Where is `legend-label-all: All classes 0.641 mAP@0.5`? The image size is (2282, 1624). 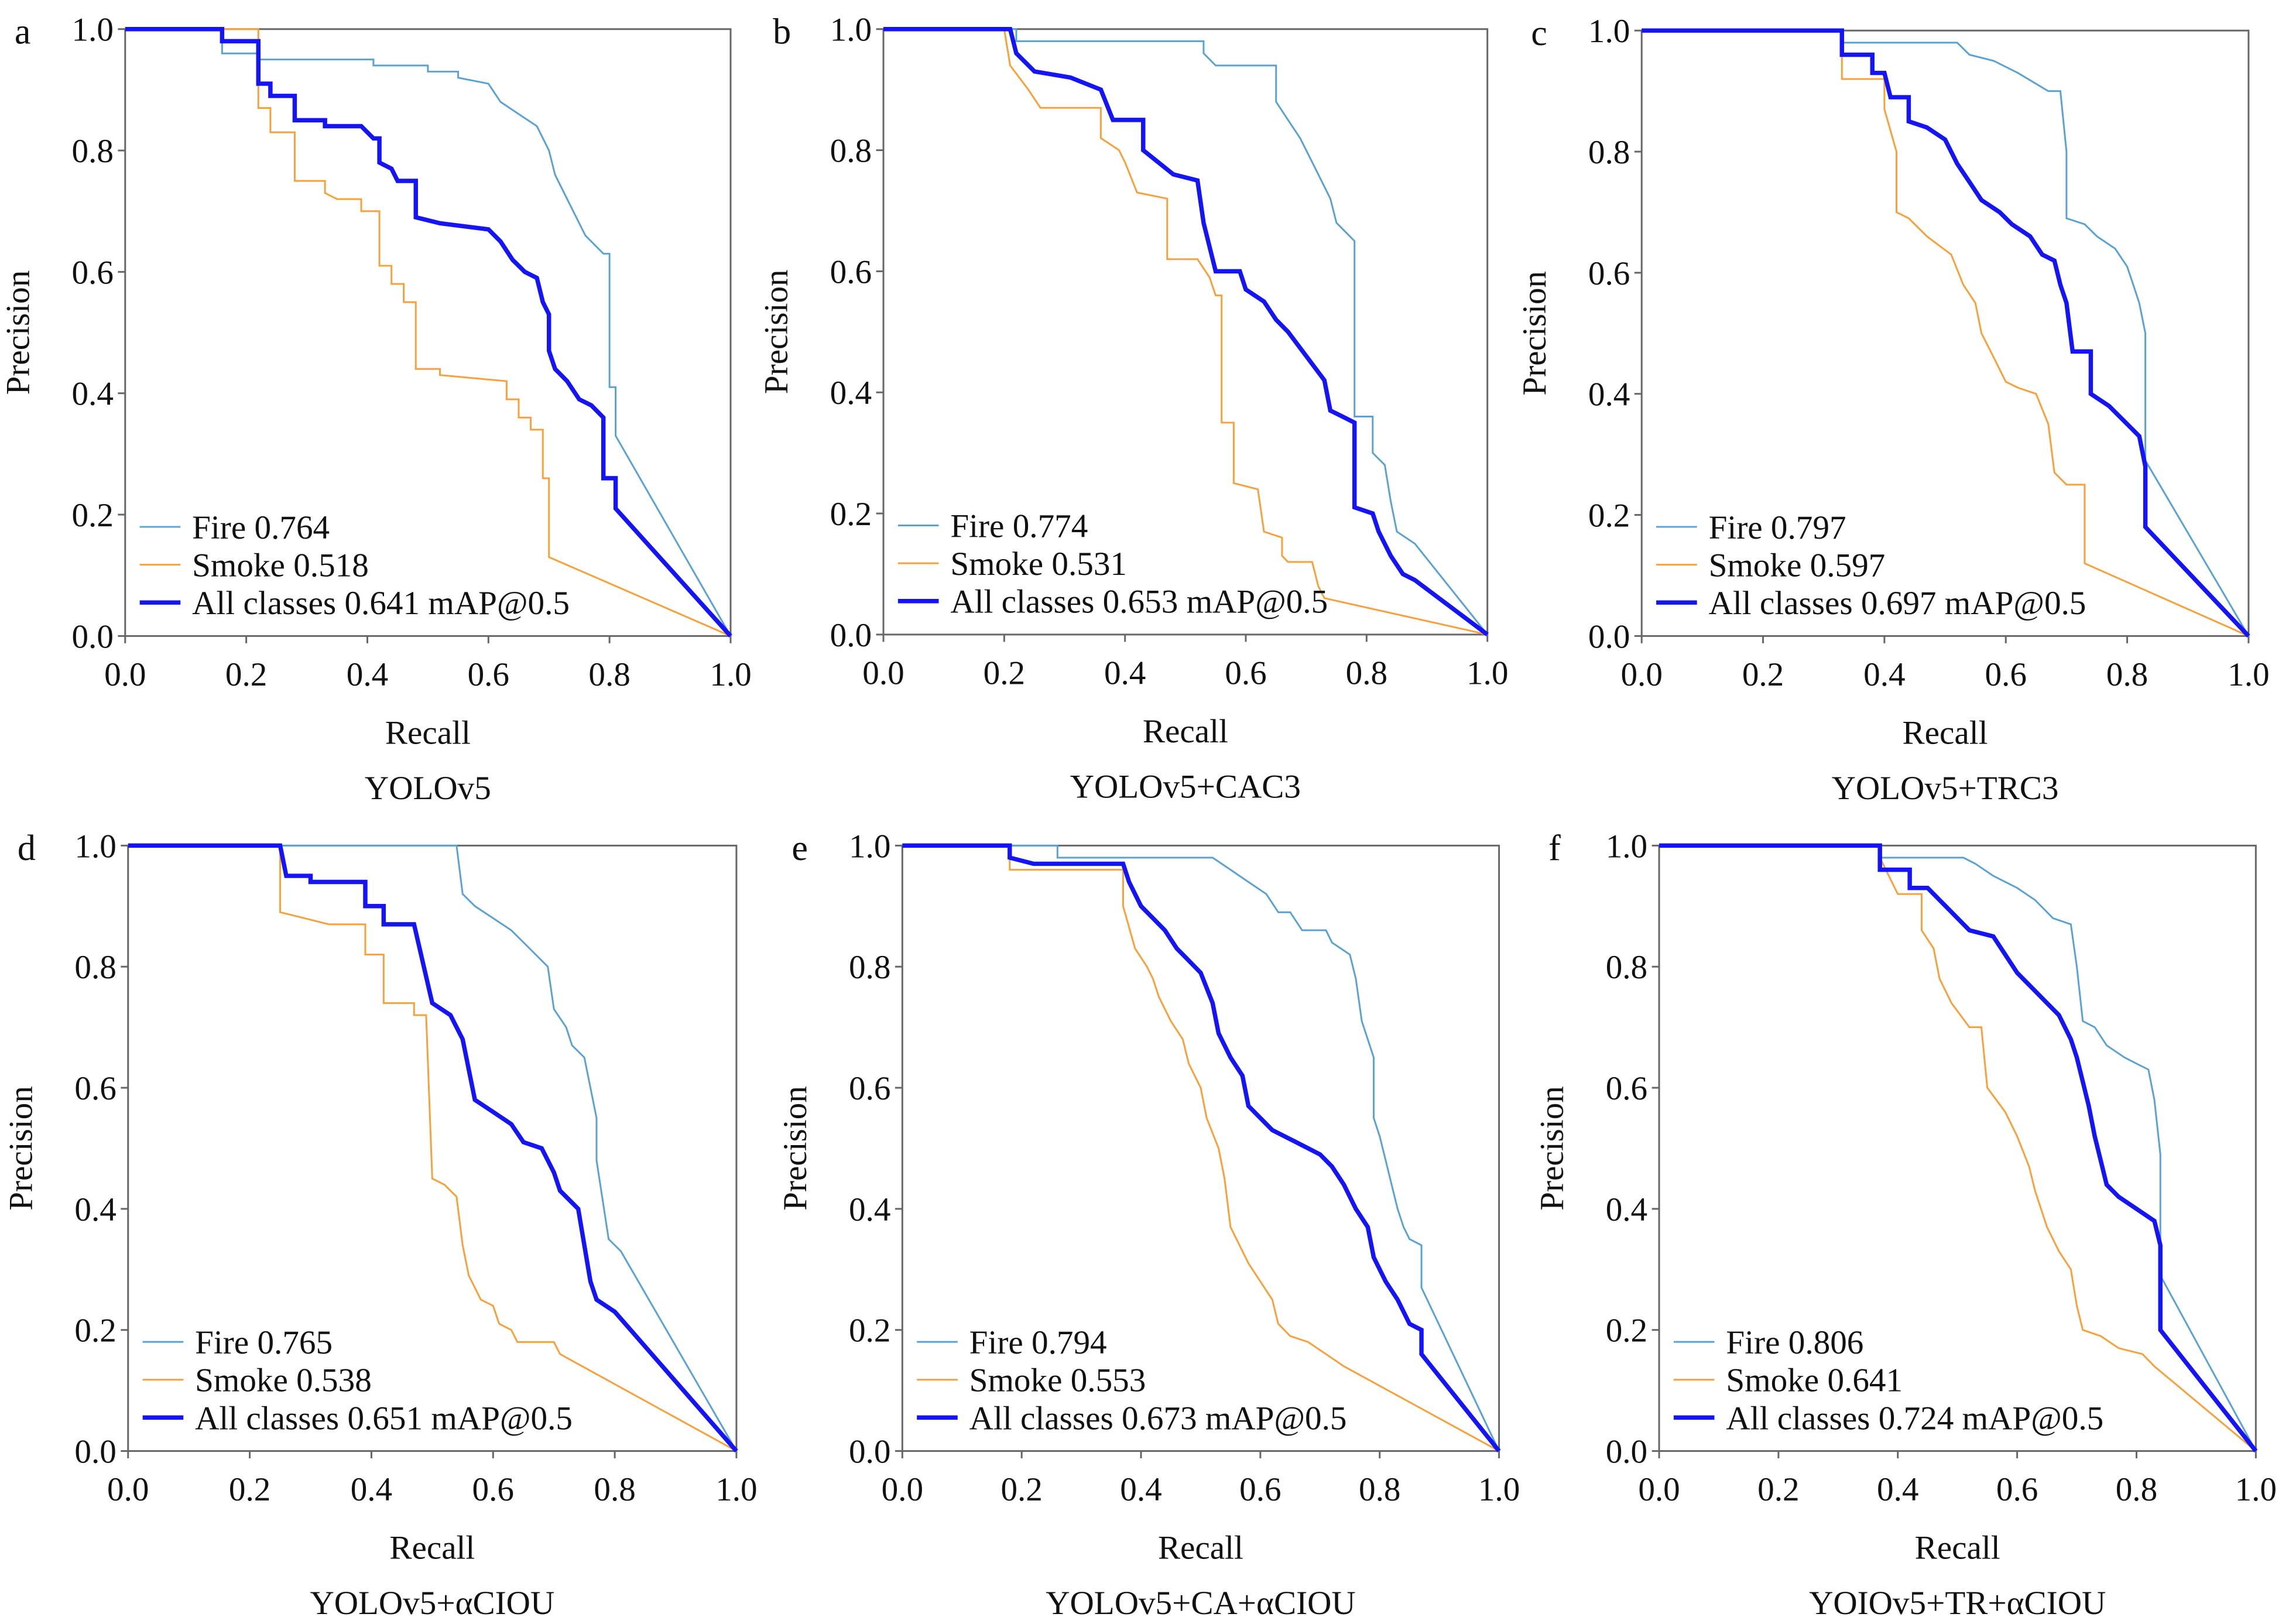
legend-label-all: All classes 0.641 mAP@0.5 is located at coordinates (381, 603).